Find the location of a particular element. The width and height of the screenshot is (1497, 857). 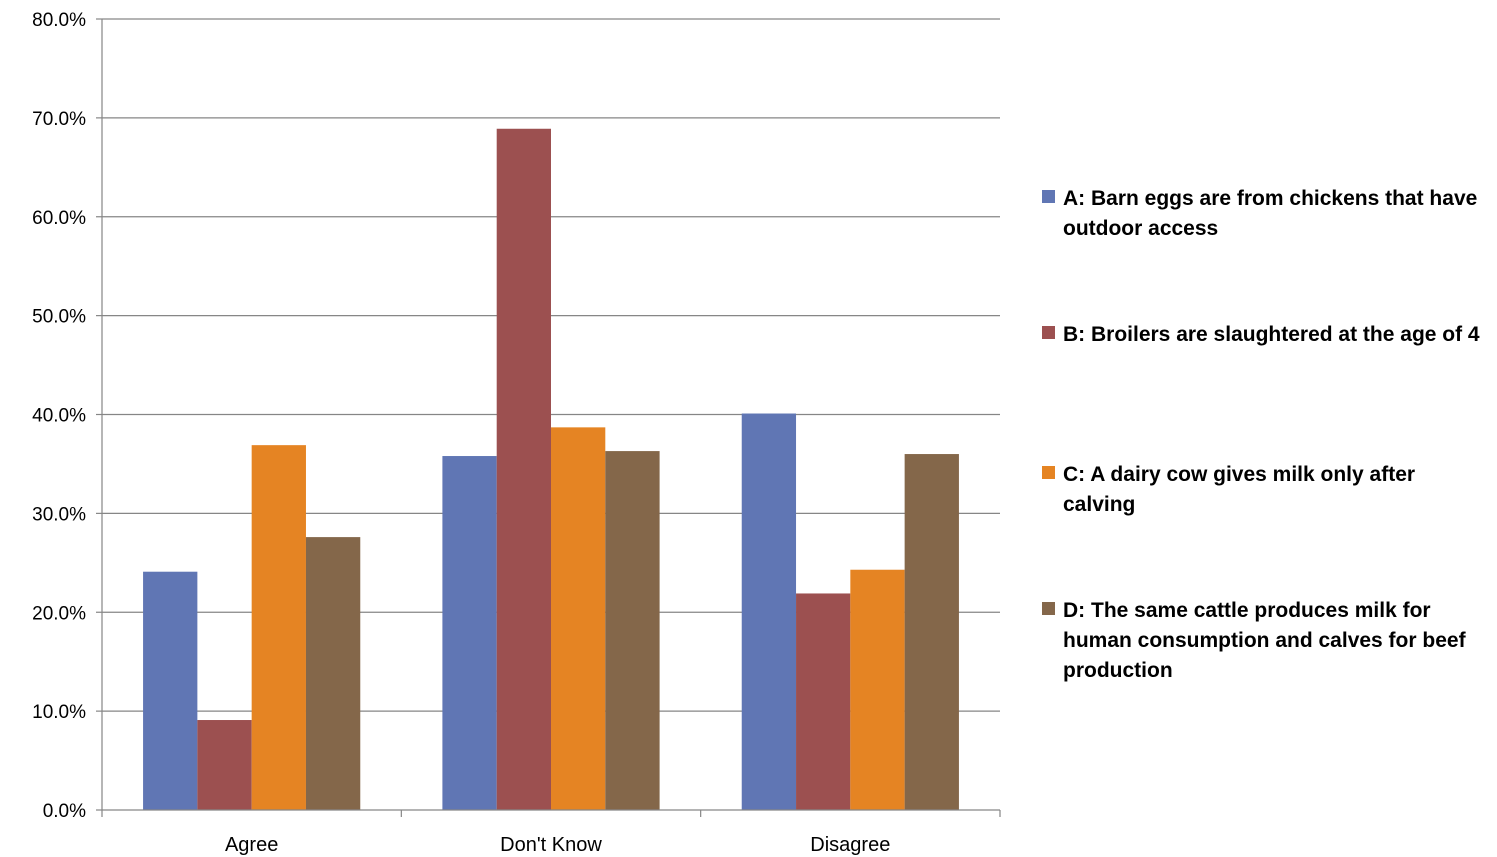

x-tick-labels: Agree Don't Know Disagree is located at coordinates (557, 845).